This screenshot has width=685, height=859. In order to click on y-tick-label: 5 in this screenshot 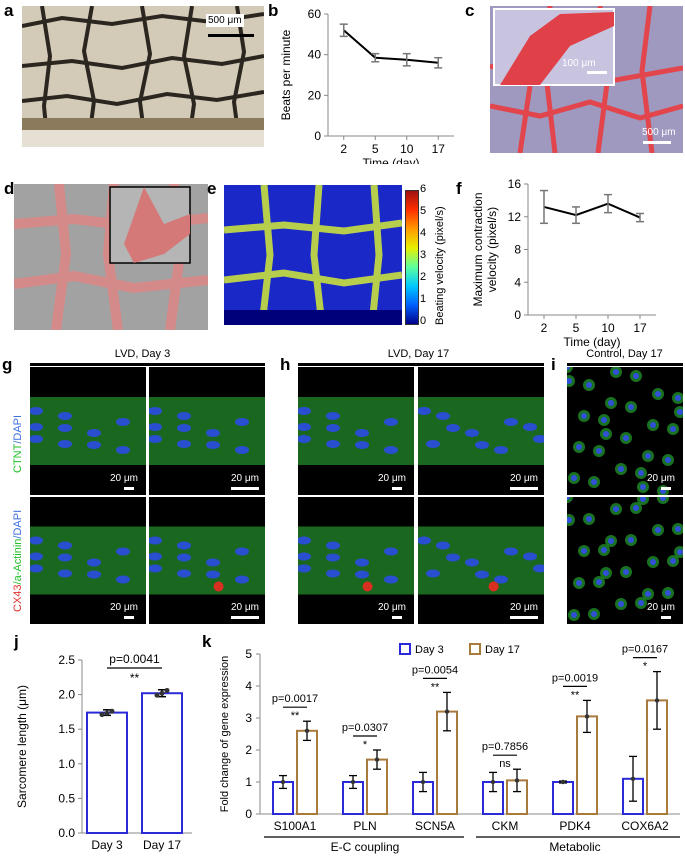, I will do `click(248, 654)`.